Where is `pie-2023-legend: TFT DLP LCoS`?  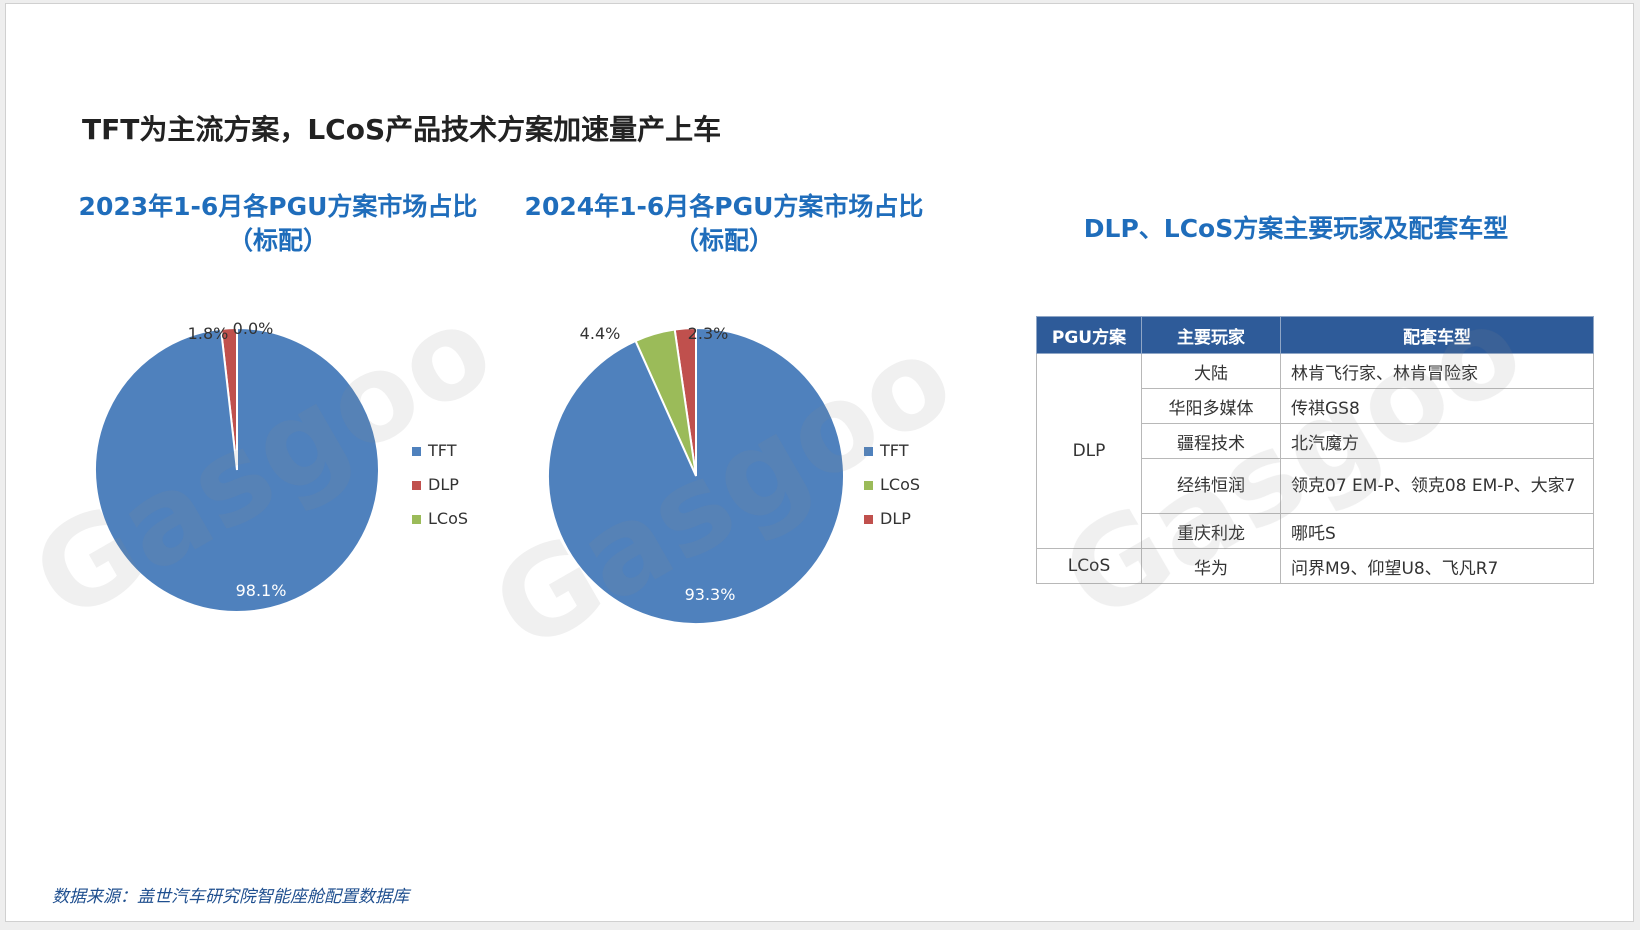
pie-2023-legend: TFT DLP LCoS is located at coordinates (440, 484).